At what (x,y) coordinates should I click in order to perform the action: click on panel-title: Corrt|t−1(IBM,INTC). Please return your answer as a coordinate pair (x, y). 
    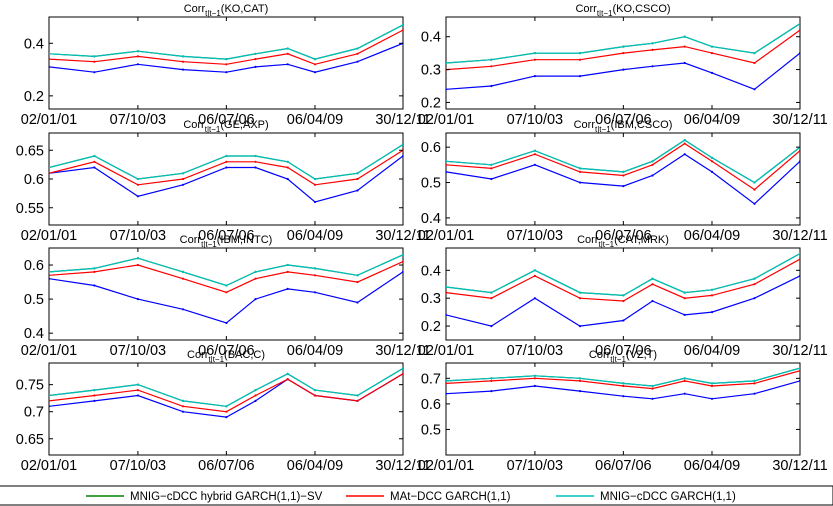
    Looking at the image, I should click on (226, 241).